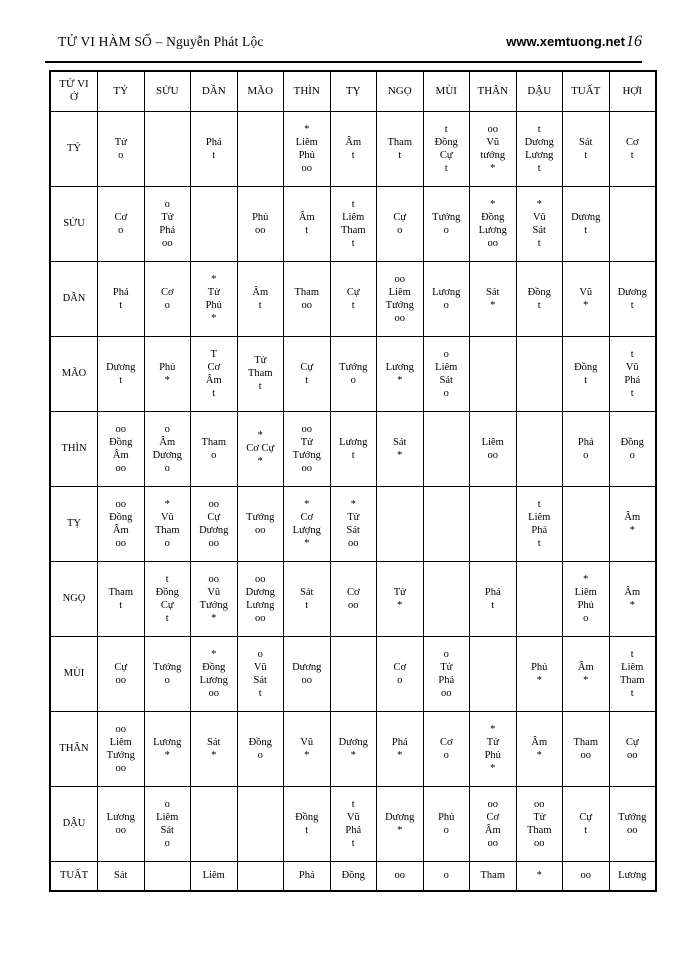  Describe the element at coordinates (353, 823) in the screenshot. I see `table-cell: t Vũ Phá t` at that location.